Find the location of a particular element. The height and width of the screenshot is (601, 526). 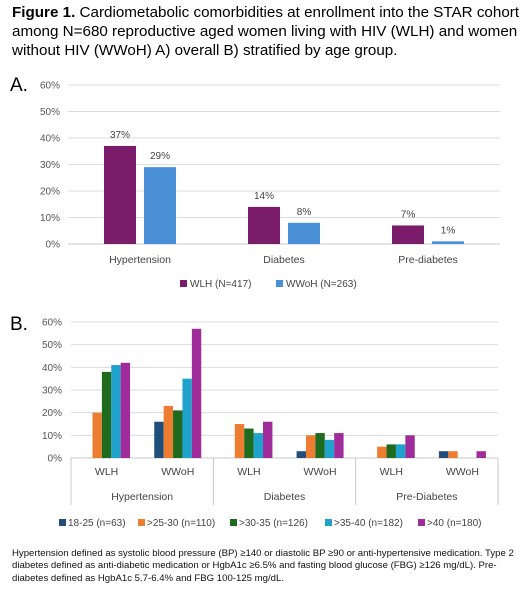

y-tick-label-b: 50% is located at coordinates (52, 345).